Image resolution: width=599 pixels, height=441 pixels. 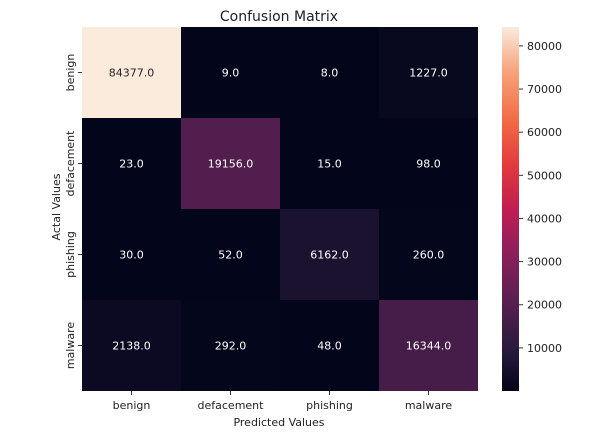 I want to click on x-axis-label: Predicted Values, so click(x=278, y=422).